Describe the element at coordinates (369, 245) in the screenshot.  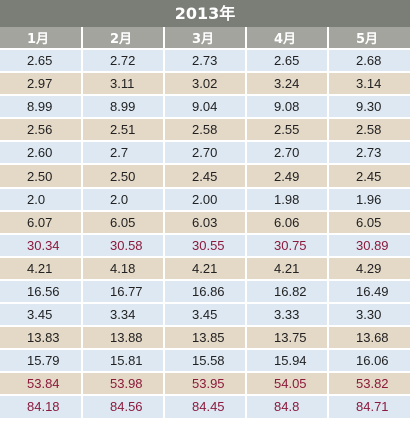
I see `table-cell: 30.89` at that location.